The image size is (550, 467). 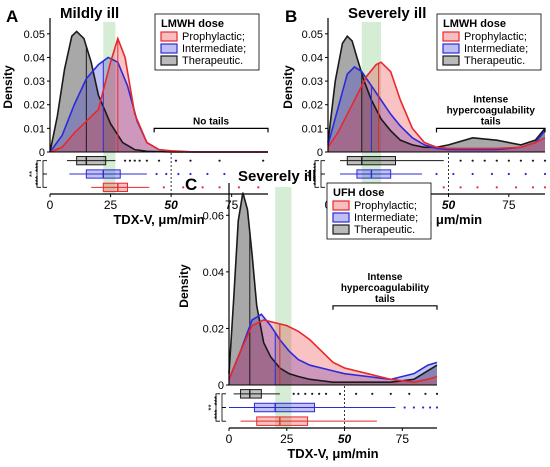 I want to click on density-line-intermediate, so click(x=333, y=347).